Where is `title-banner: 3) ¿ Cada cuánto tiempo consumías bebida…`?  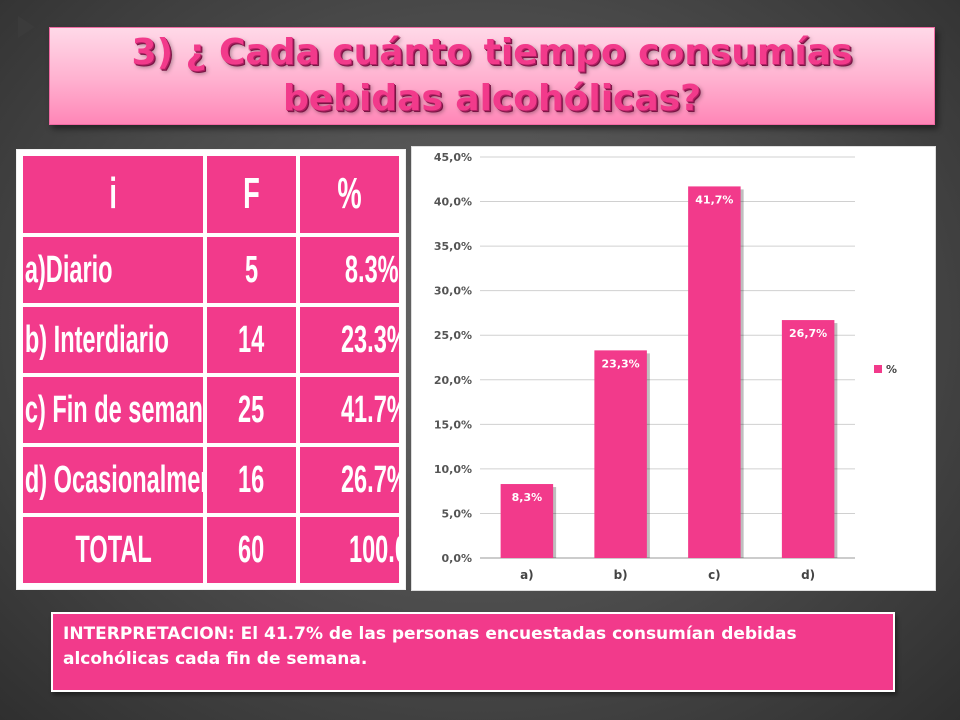 title-banner: 3) ¿ Cada cuánto tiempo consumías bebida… is located at coordinates (492, 76).